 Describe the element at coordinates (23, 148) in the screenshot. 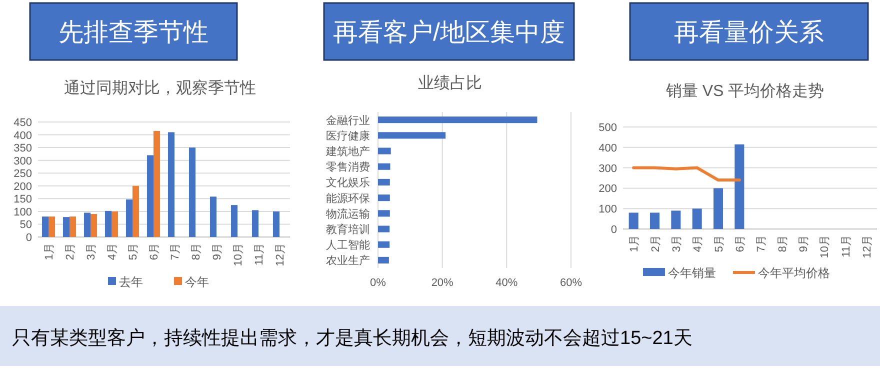

I see `y-tick-label: 350` at that location.